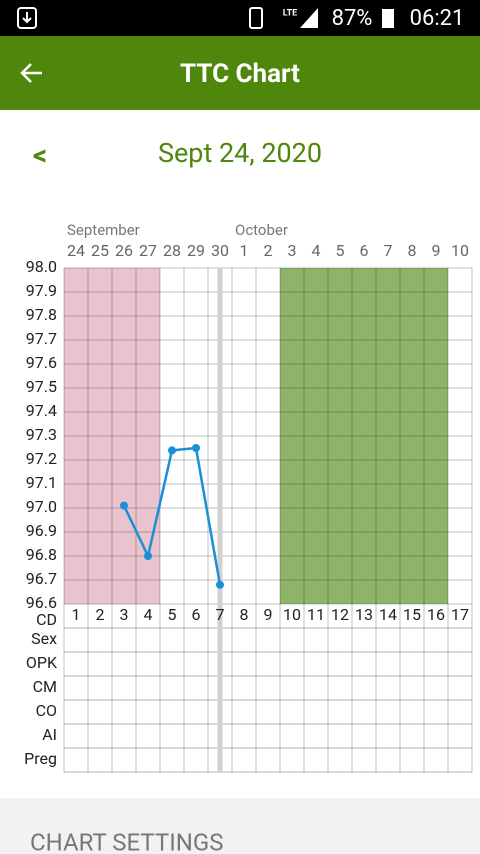 This screenshot has width=480, height=854. I want to click on date-label: 6, so click(364, 250).